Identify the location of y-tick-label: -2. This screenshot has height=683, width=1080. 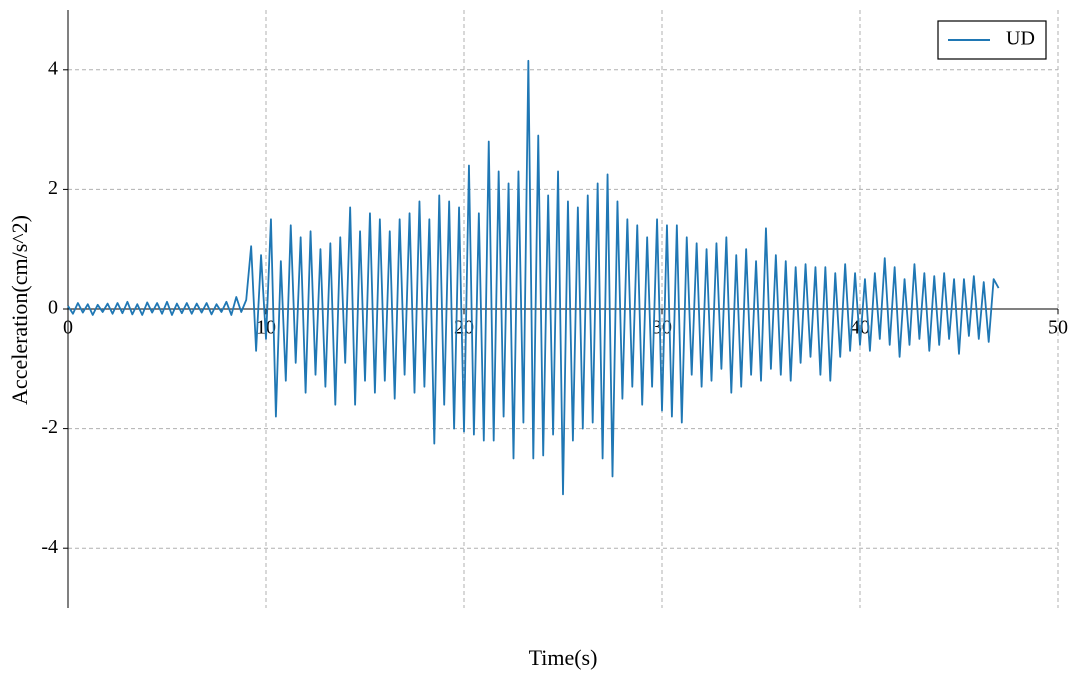
(49, 427).